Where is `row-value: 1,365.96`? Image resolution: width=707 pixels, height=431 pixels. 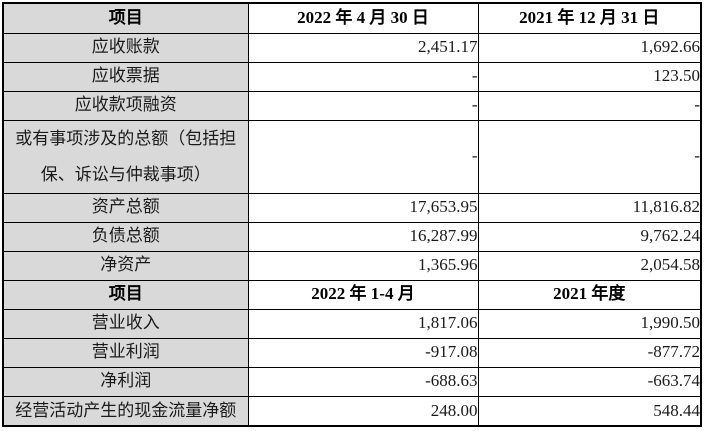
row-value: 1,365.96 is located at coordinates (363, 265).